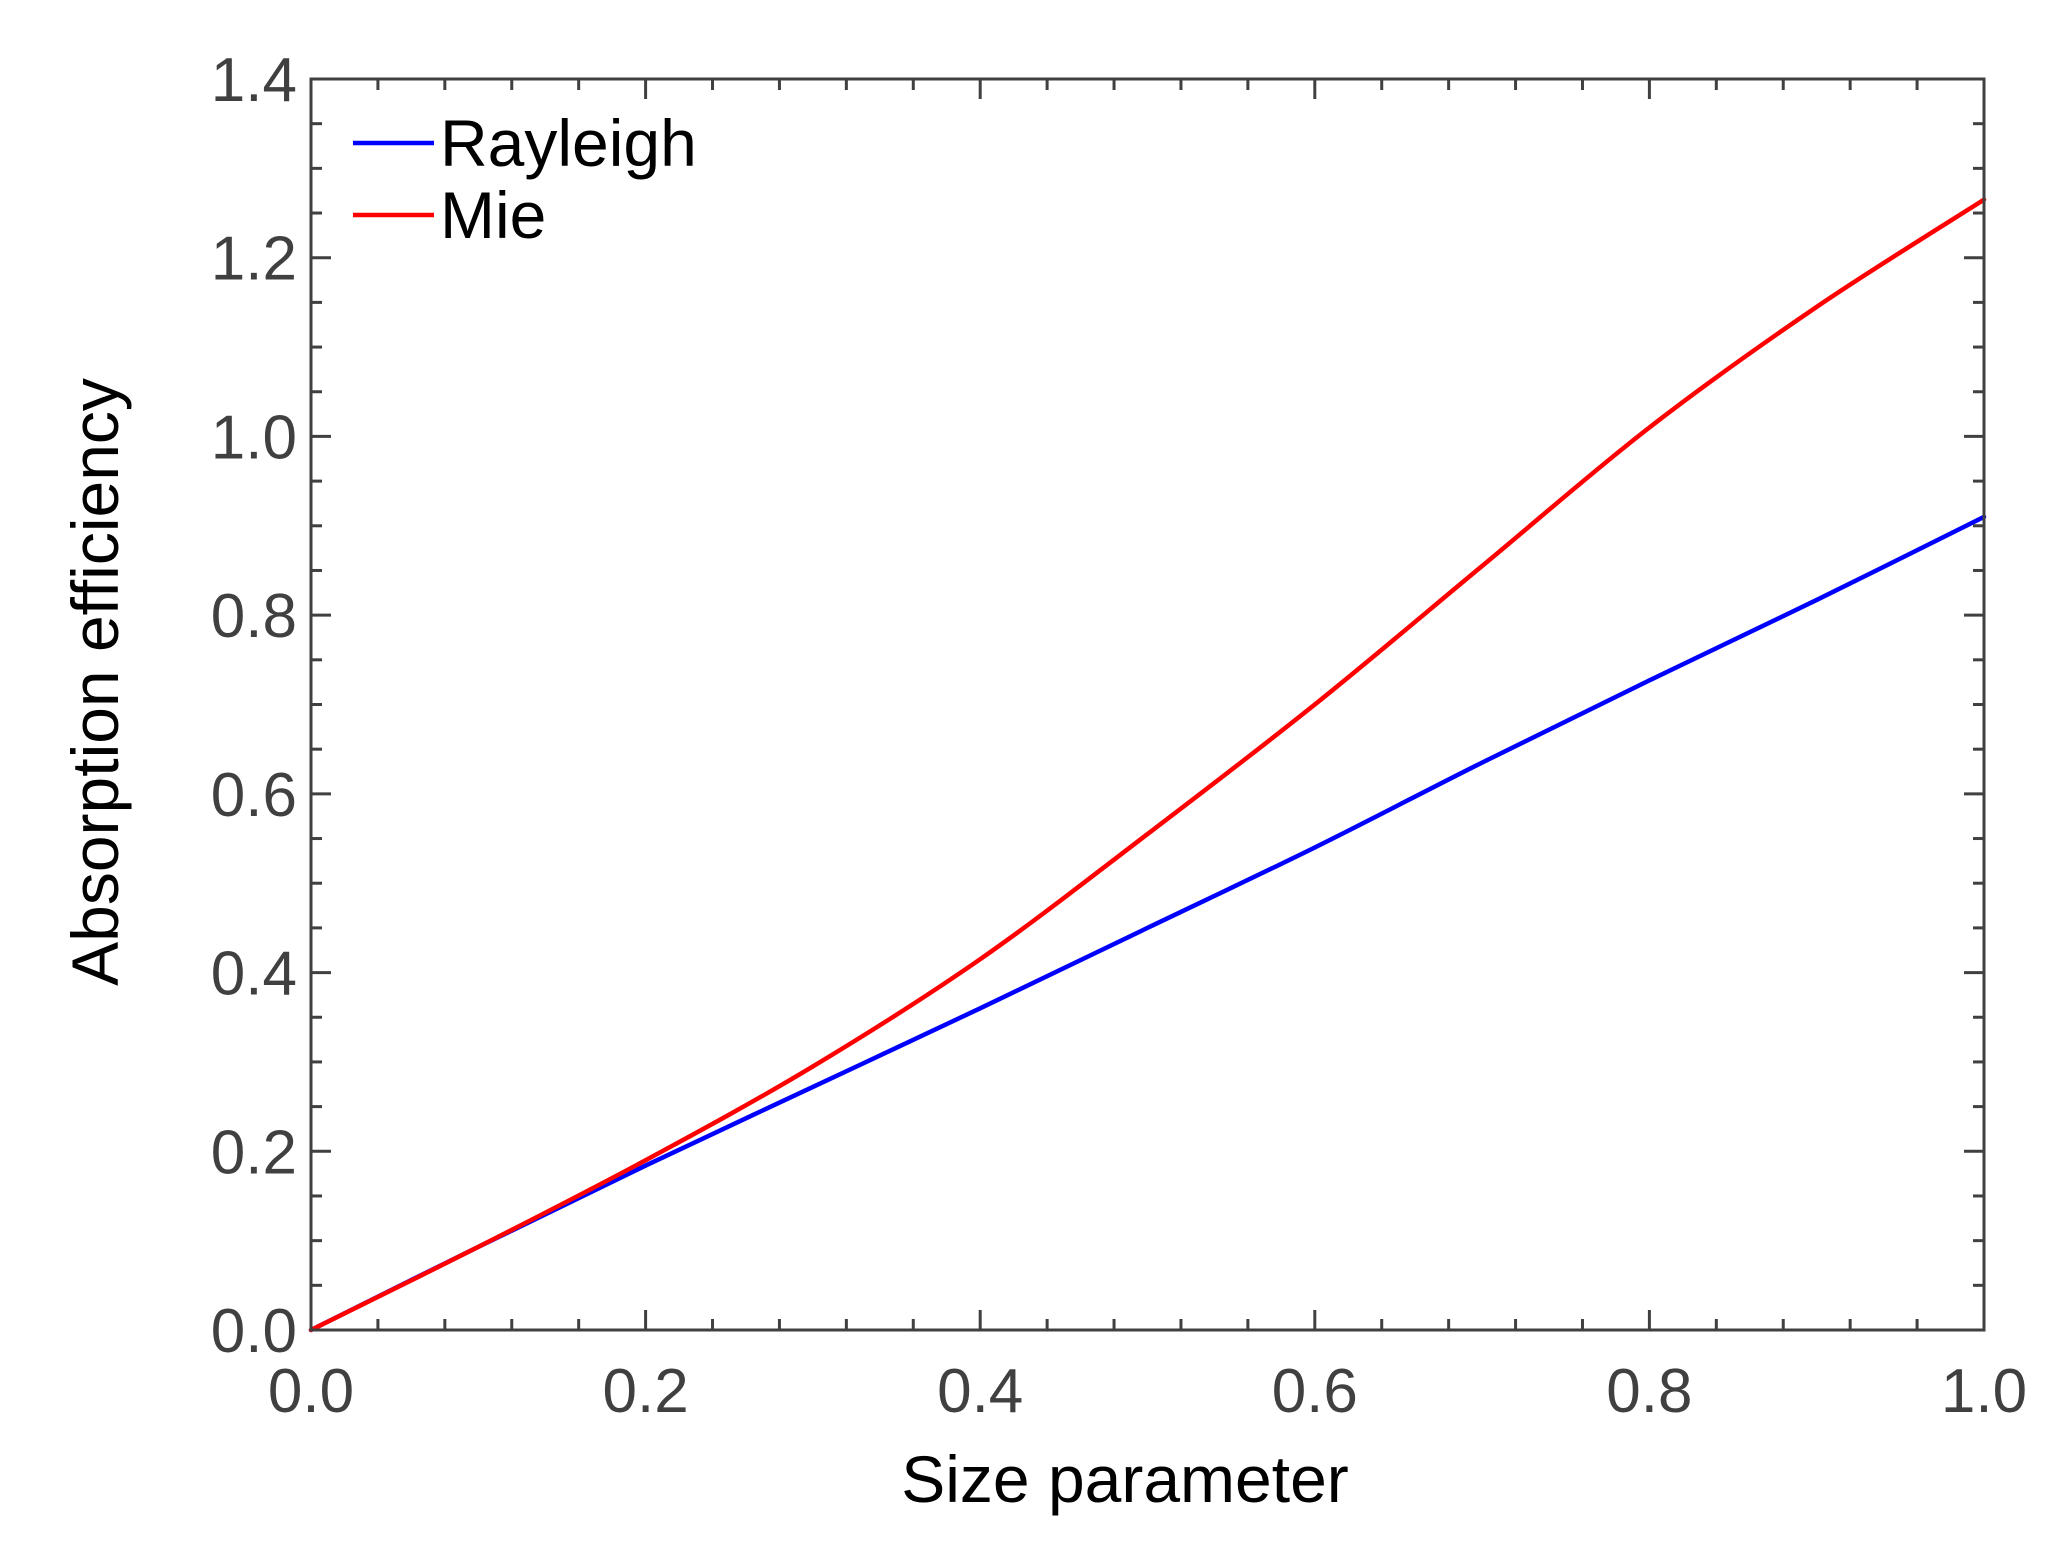  I want to click on y-tick-label: 1.0, so click(254, 437).